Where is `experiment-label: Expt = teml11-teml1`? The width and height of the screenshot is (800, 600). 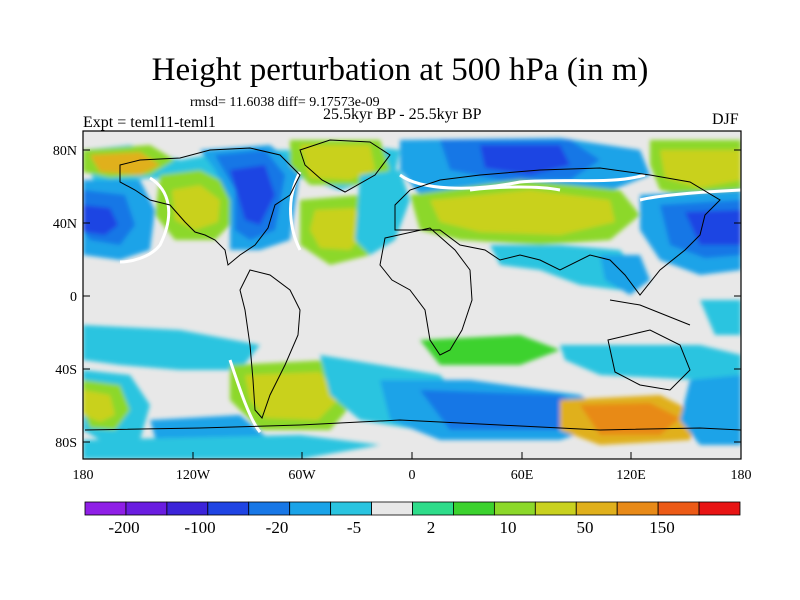 experiment-label: Expt = teml11-teml1 is located at coordinates (149, 122).